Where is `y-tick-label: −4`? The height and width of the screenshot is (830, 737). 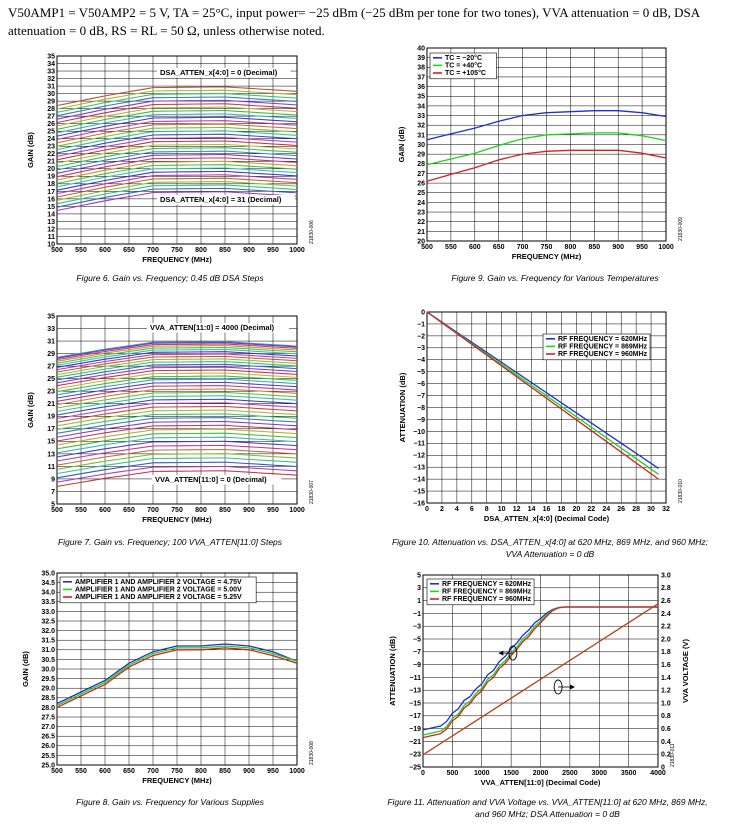
y-tick-label: −4 is located at coordinates (421, 360).